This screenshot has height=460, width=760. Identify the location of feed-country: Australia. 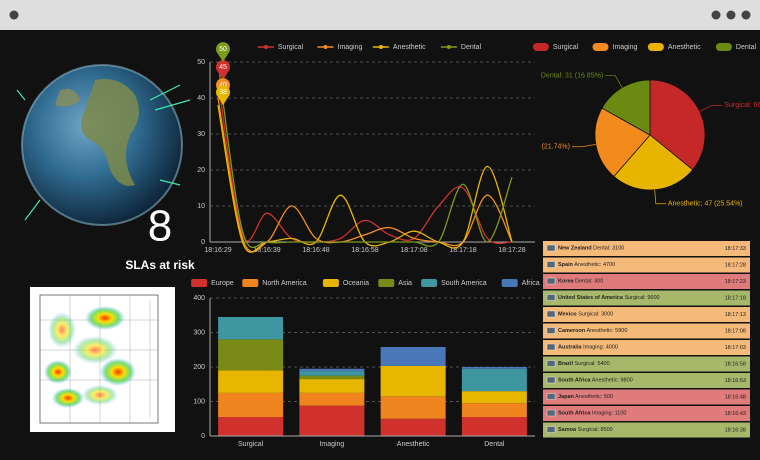
(570, 348).